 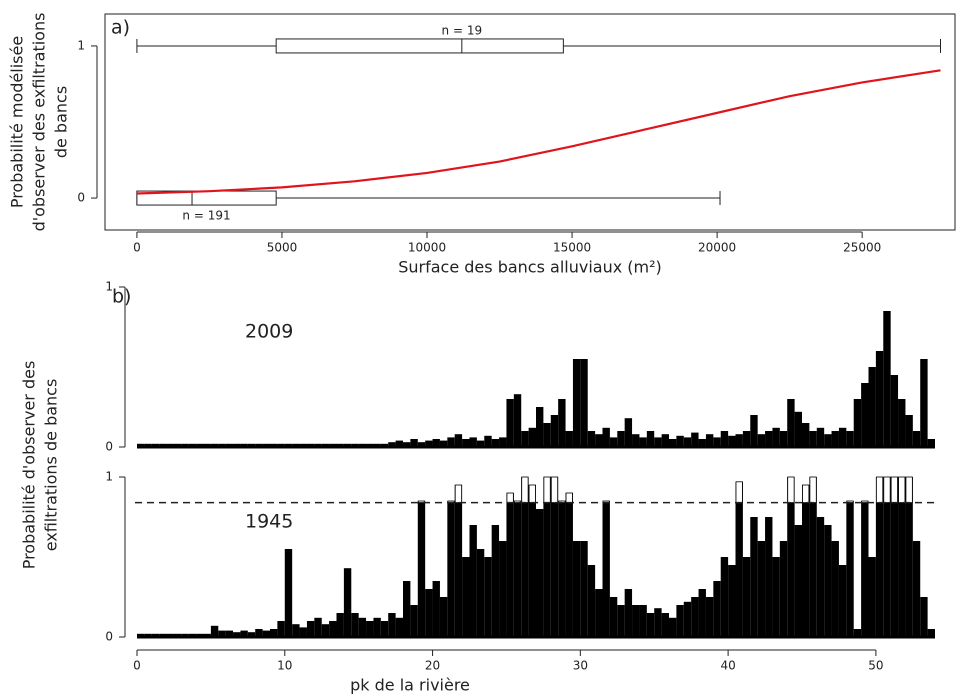 I want to click on y-axis-label: d'observer des exfiltrations, so click(x=39, y=122).